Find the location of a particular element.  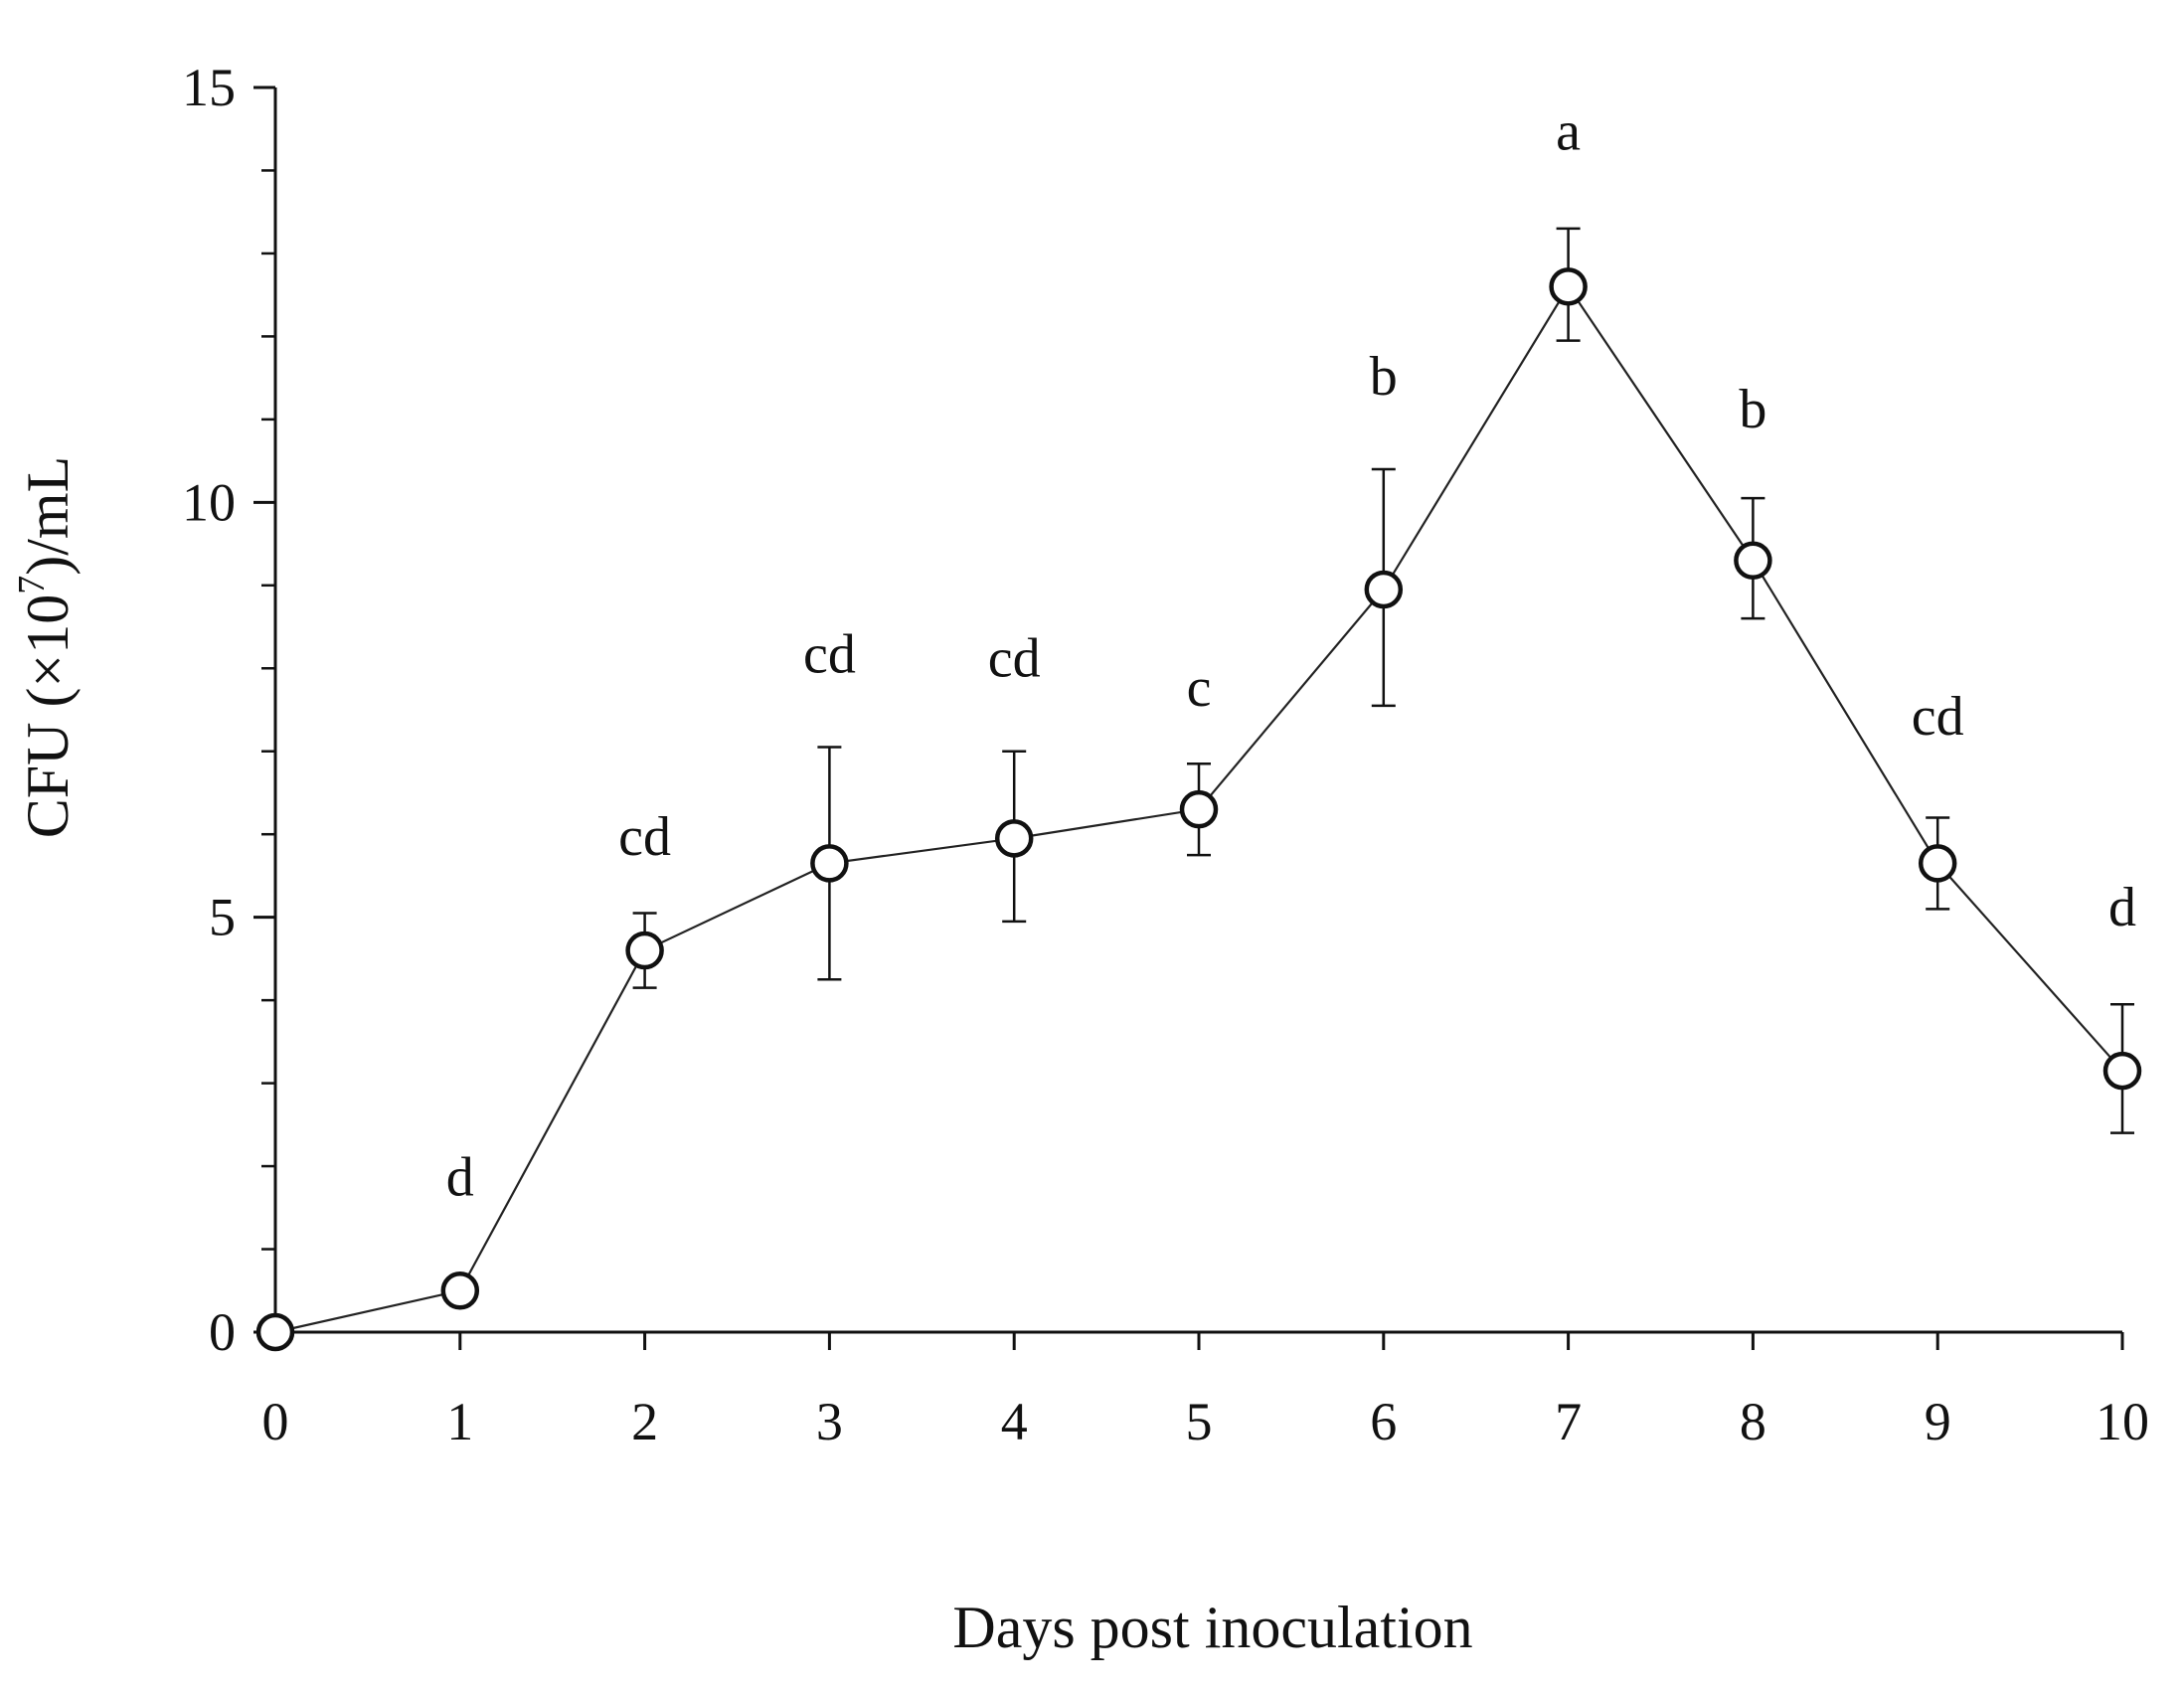

y-axis-title-prefix: CFU (×10 is located at coordinates (48, 716).